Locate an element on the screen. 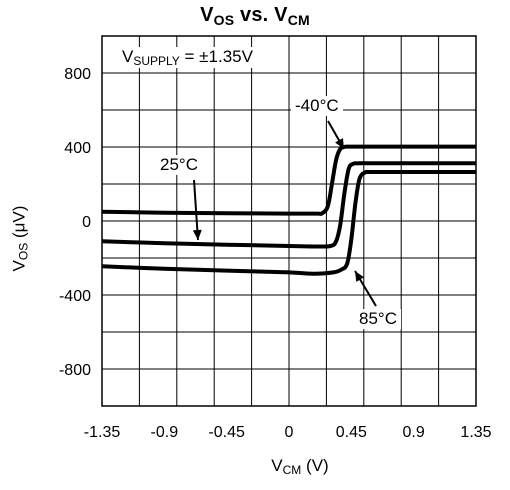 The height and width of the screenshot is (490, 510). xlabel-unit: (V) is located at coordinates (315, 465).